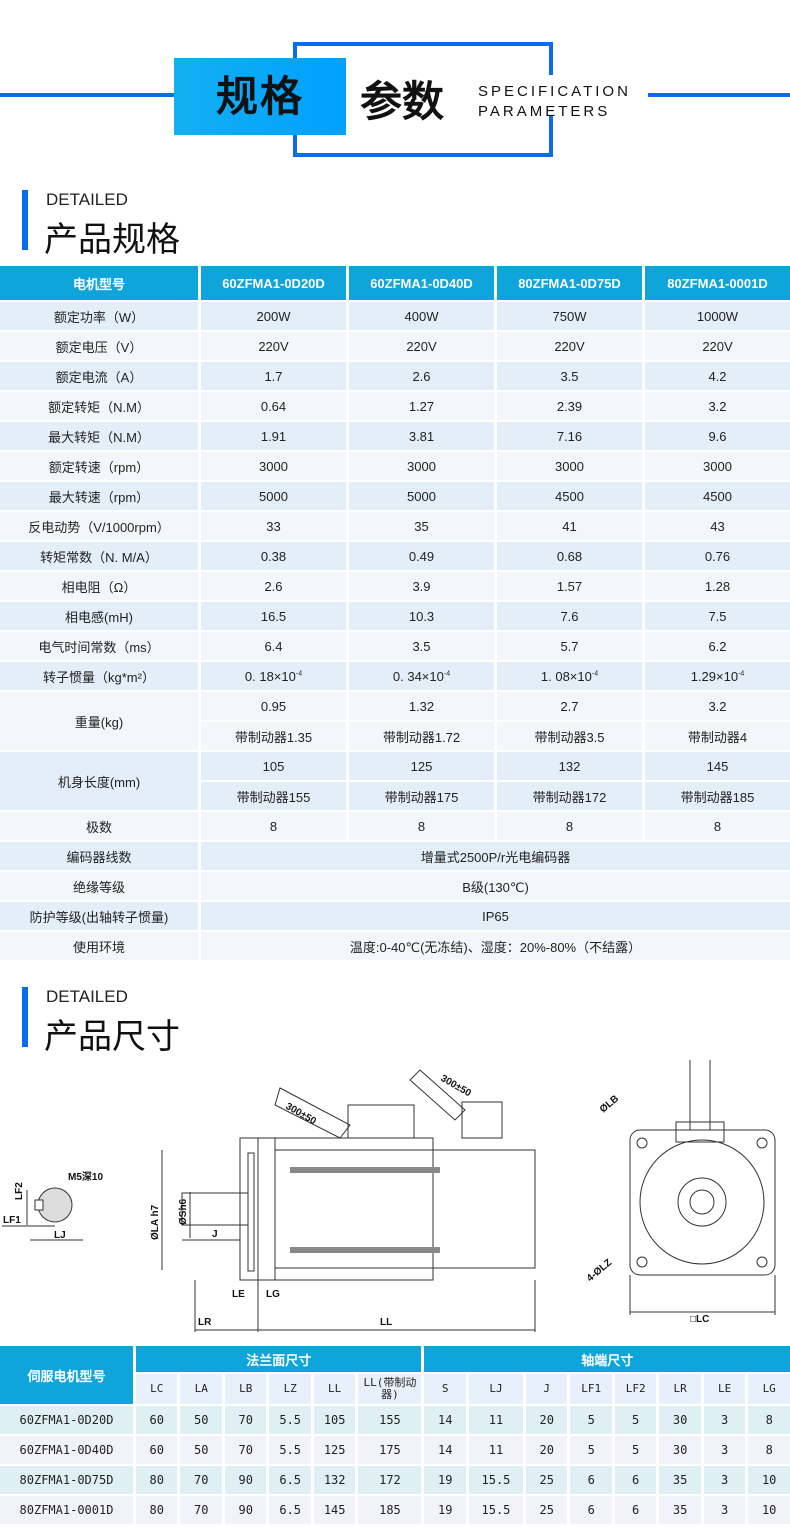 Image resolution: width=790 pixels, height=1535 pixels. I want to click on label-sh: ØSh6, so click(183, 1211).